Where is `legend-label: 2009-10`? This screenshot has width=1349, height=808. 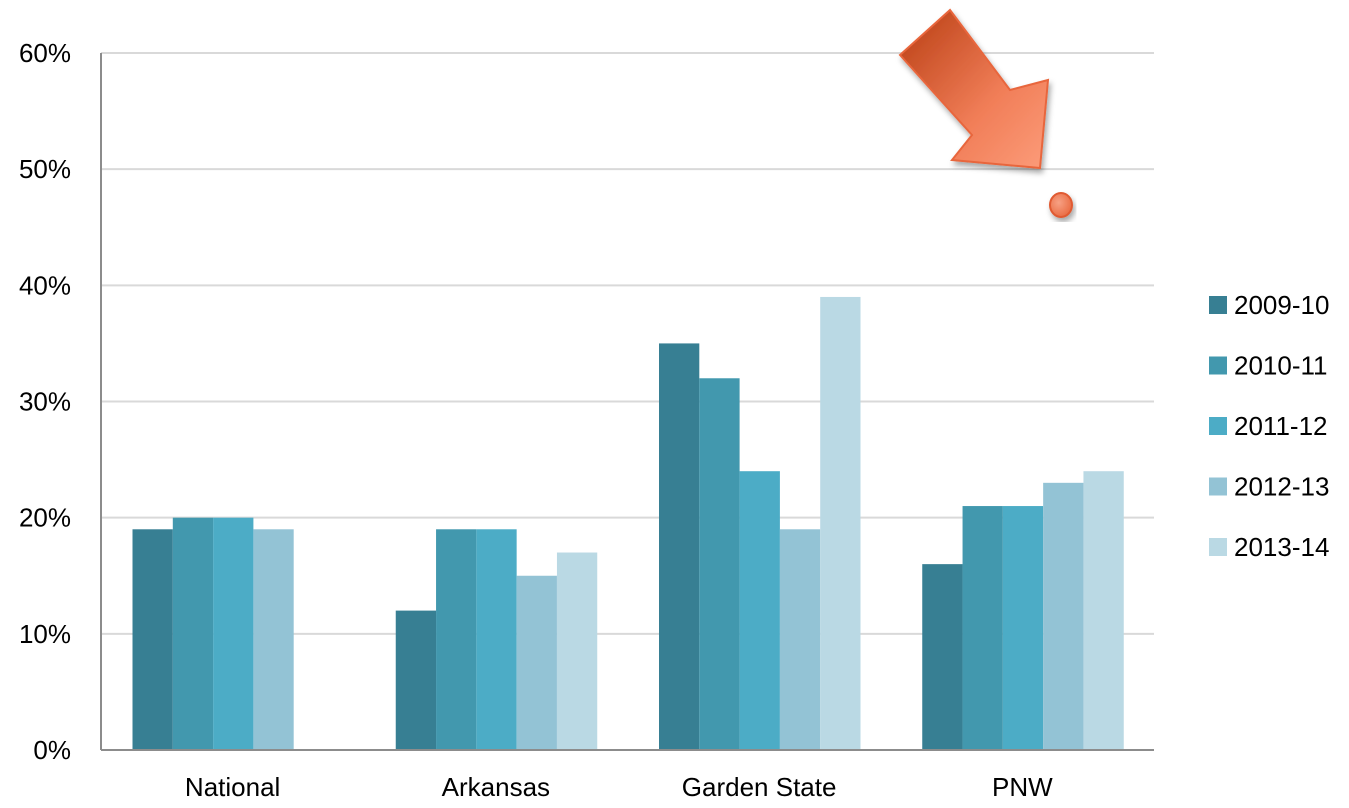 legend-label: 2009-10 is located at coordinates (1281, 305).